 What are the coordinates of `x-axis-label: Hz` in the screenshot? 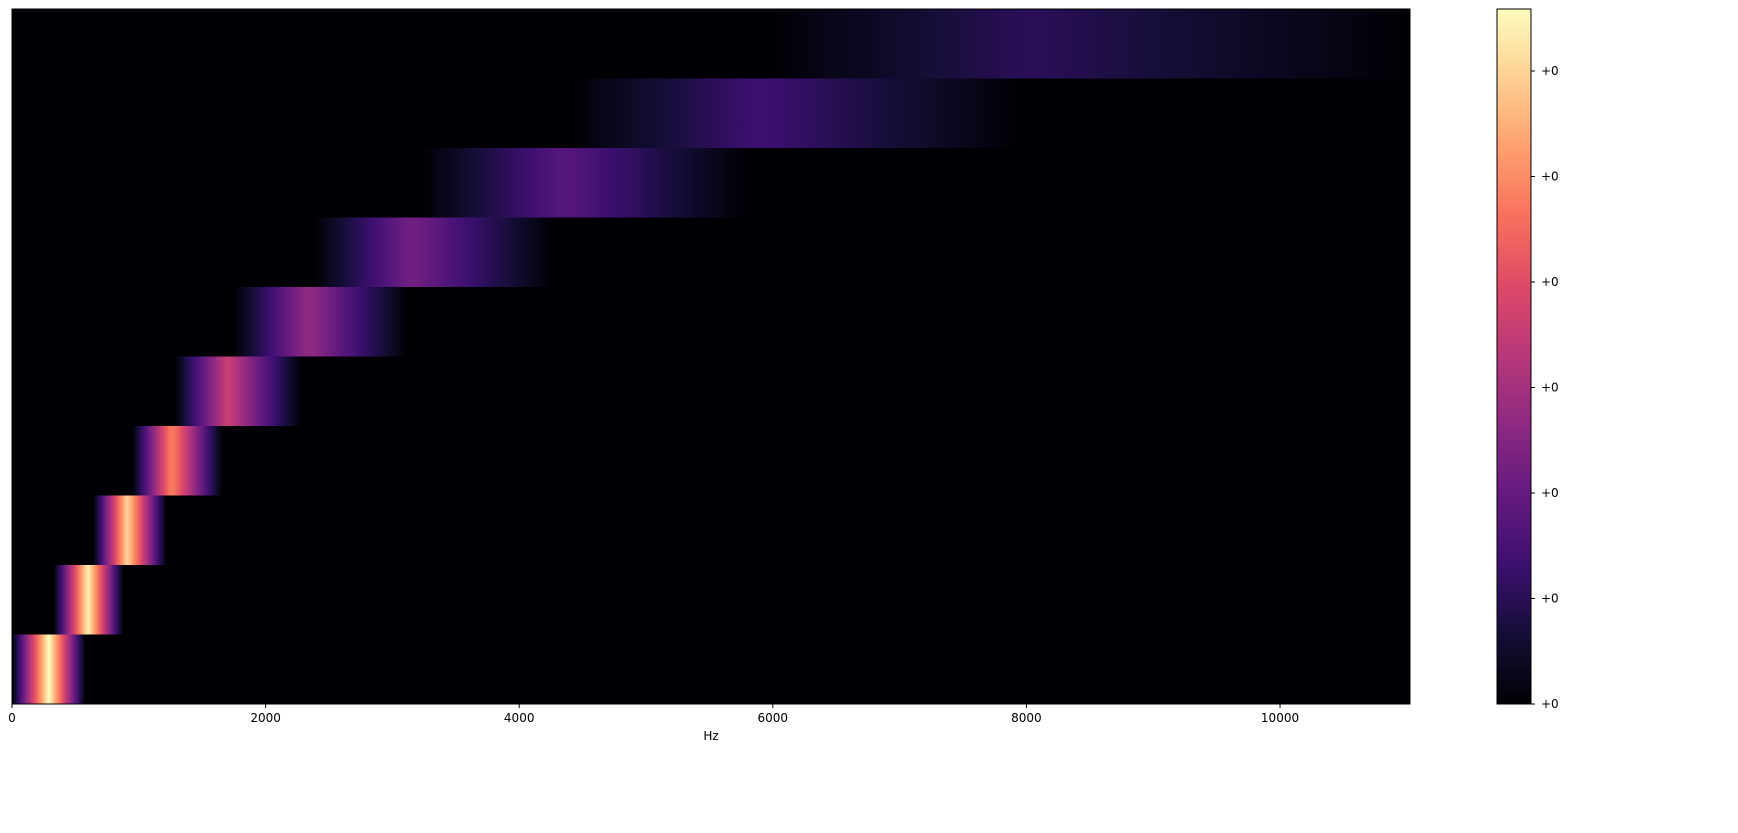 It's located at (710, 736).